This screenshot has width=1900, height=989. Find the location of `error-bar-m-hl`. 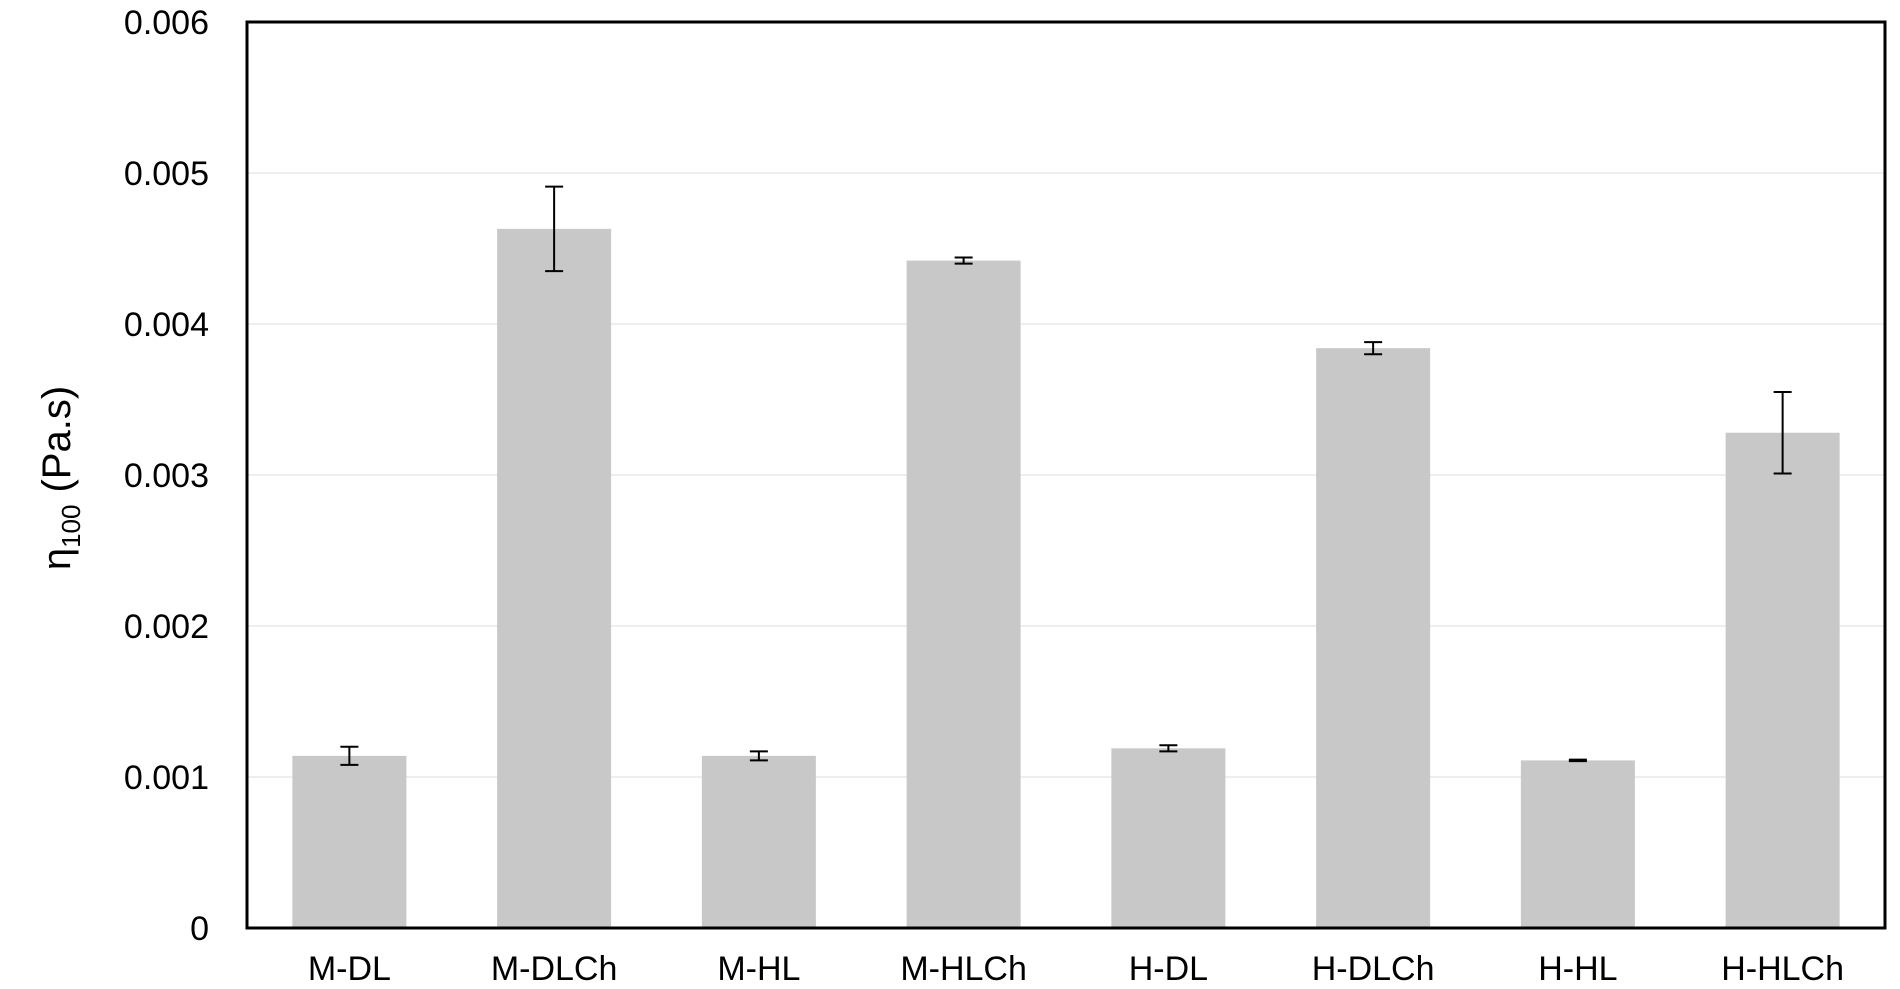

error-bar-m-hl is located at coordinates (758, 756).